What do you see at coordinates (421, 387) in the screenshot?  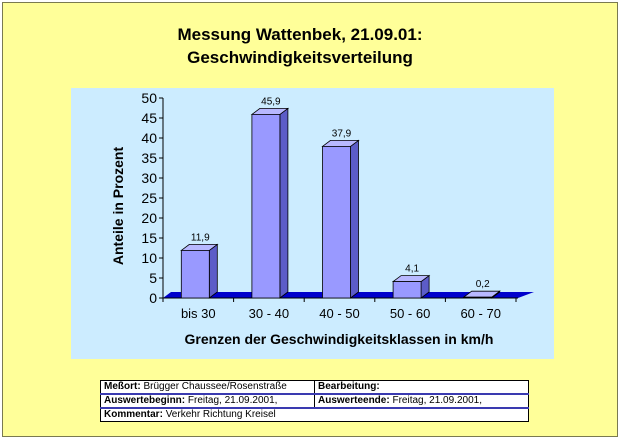 I see `bearbeitung-cell: Bearbeitung:` at bounding box center [421, 387].